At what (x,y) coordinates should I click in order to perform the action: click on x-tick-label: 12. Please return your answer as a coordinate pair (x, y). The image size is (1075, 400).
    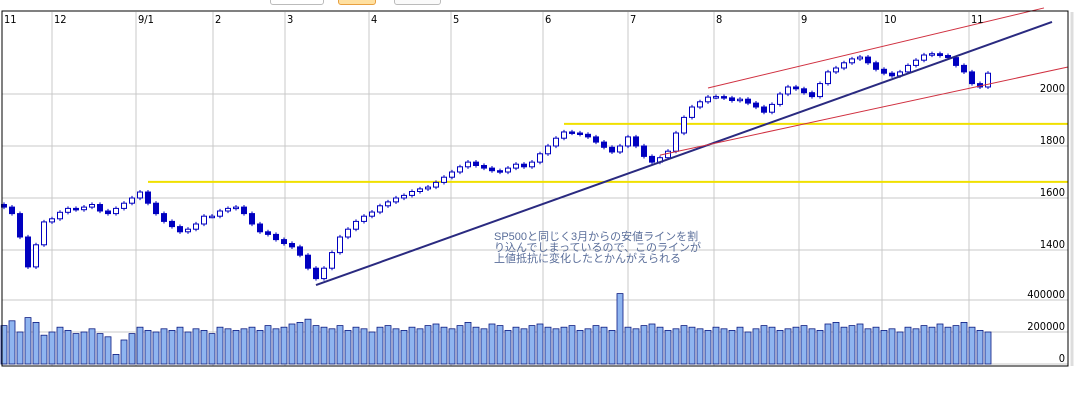
    Looking at the image, I should click on (60, 19).